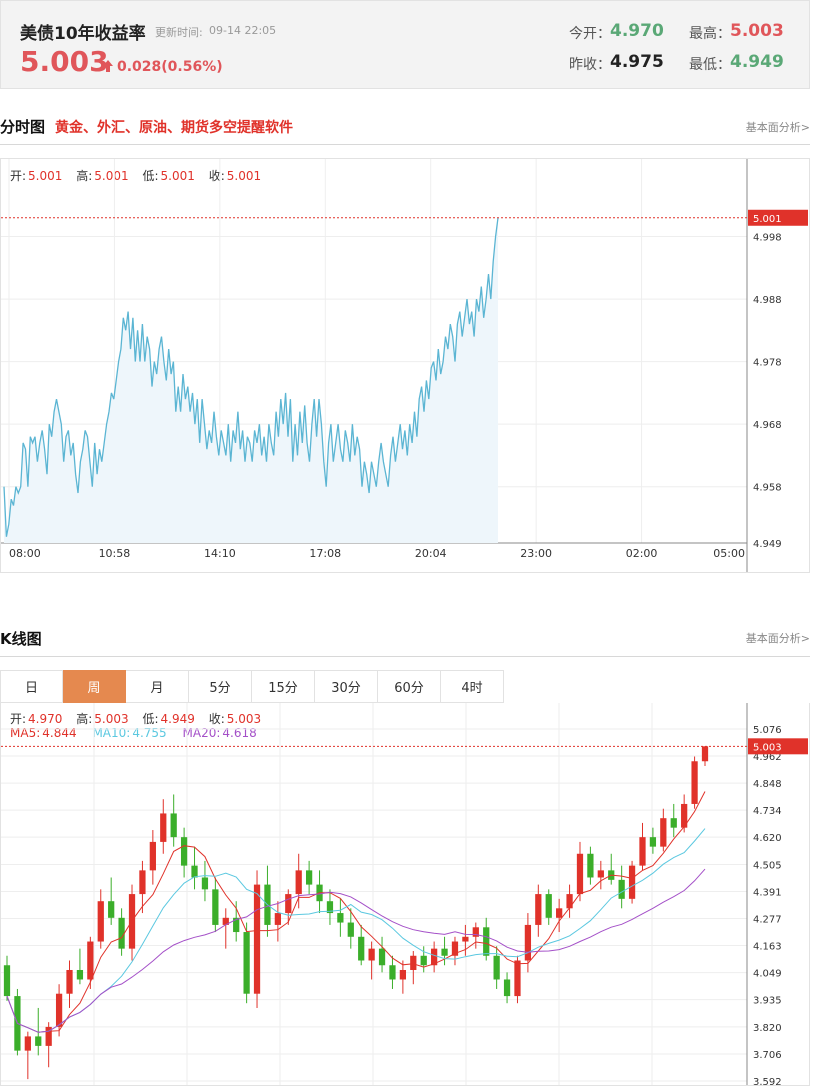  What do you see at coordinates (767, 811) in the screenshot?
I see `y-tick-label: 4.734` at bounding box center [767, 811].